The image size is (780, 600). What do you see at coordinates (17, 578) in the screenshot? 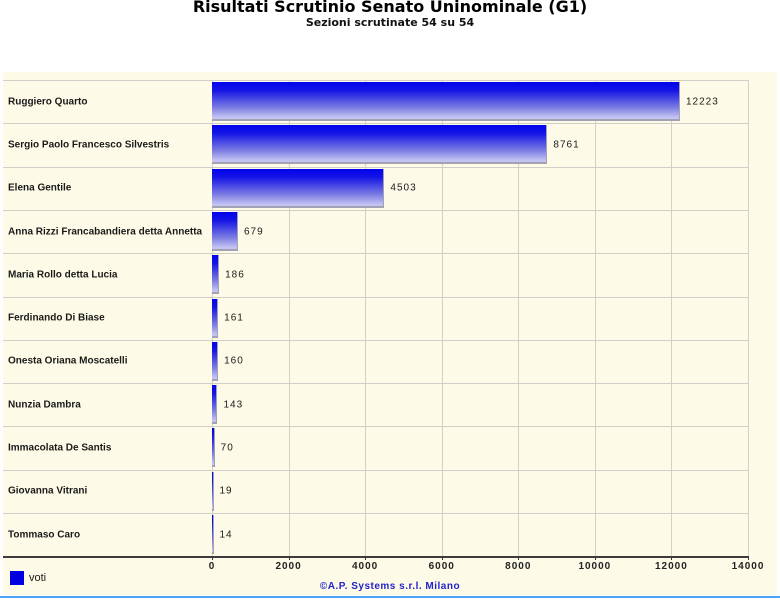
I see `legend-swatch-voti` at bounding box center [17, 578].